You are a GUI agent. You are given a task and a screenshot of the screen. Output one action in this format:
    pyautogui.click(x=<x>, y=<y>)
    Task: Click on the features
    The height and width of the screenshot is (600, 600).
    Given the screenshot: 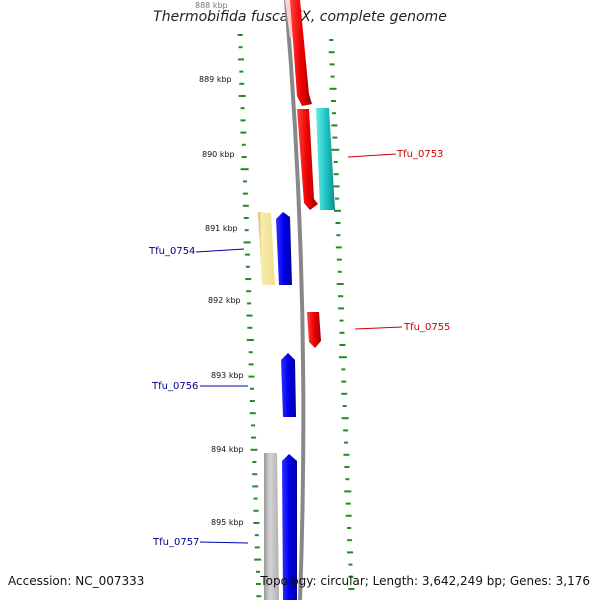 What is the action you would take?
    pyautogui.click(x=296, y=300)
    